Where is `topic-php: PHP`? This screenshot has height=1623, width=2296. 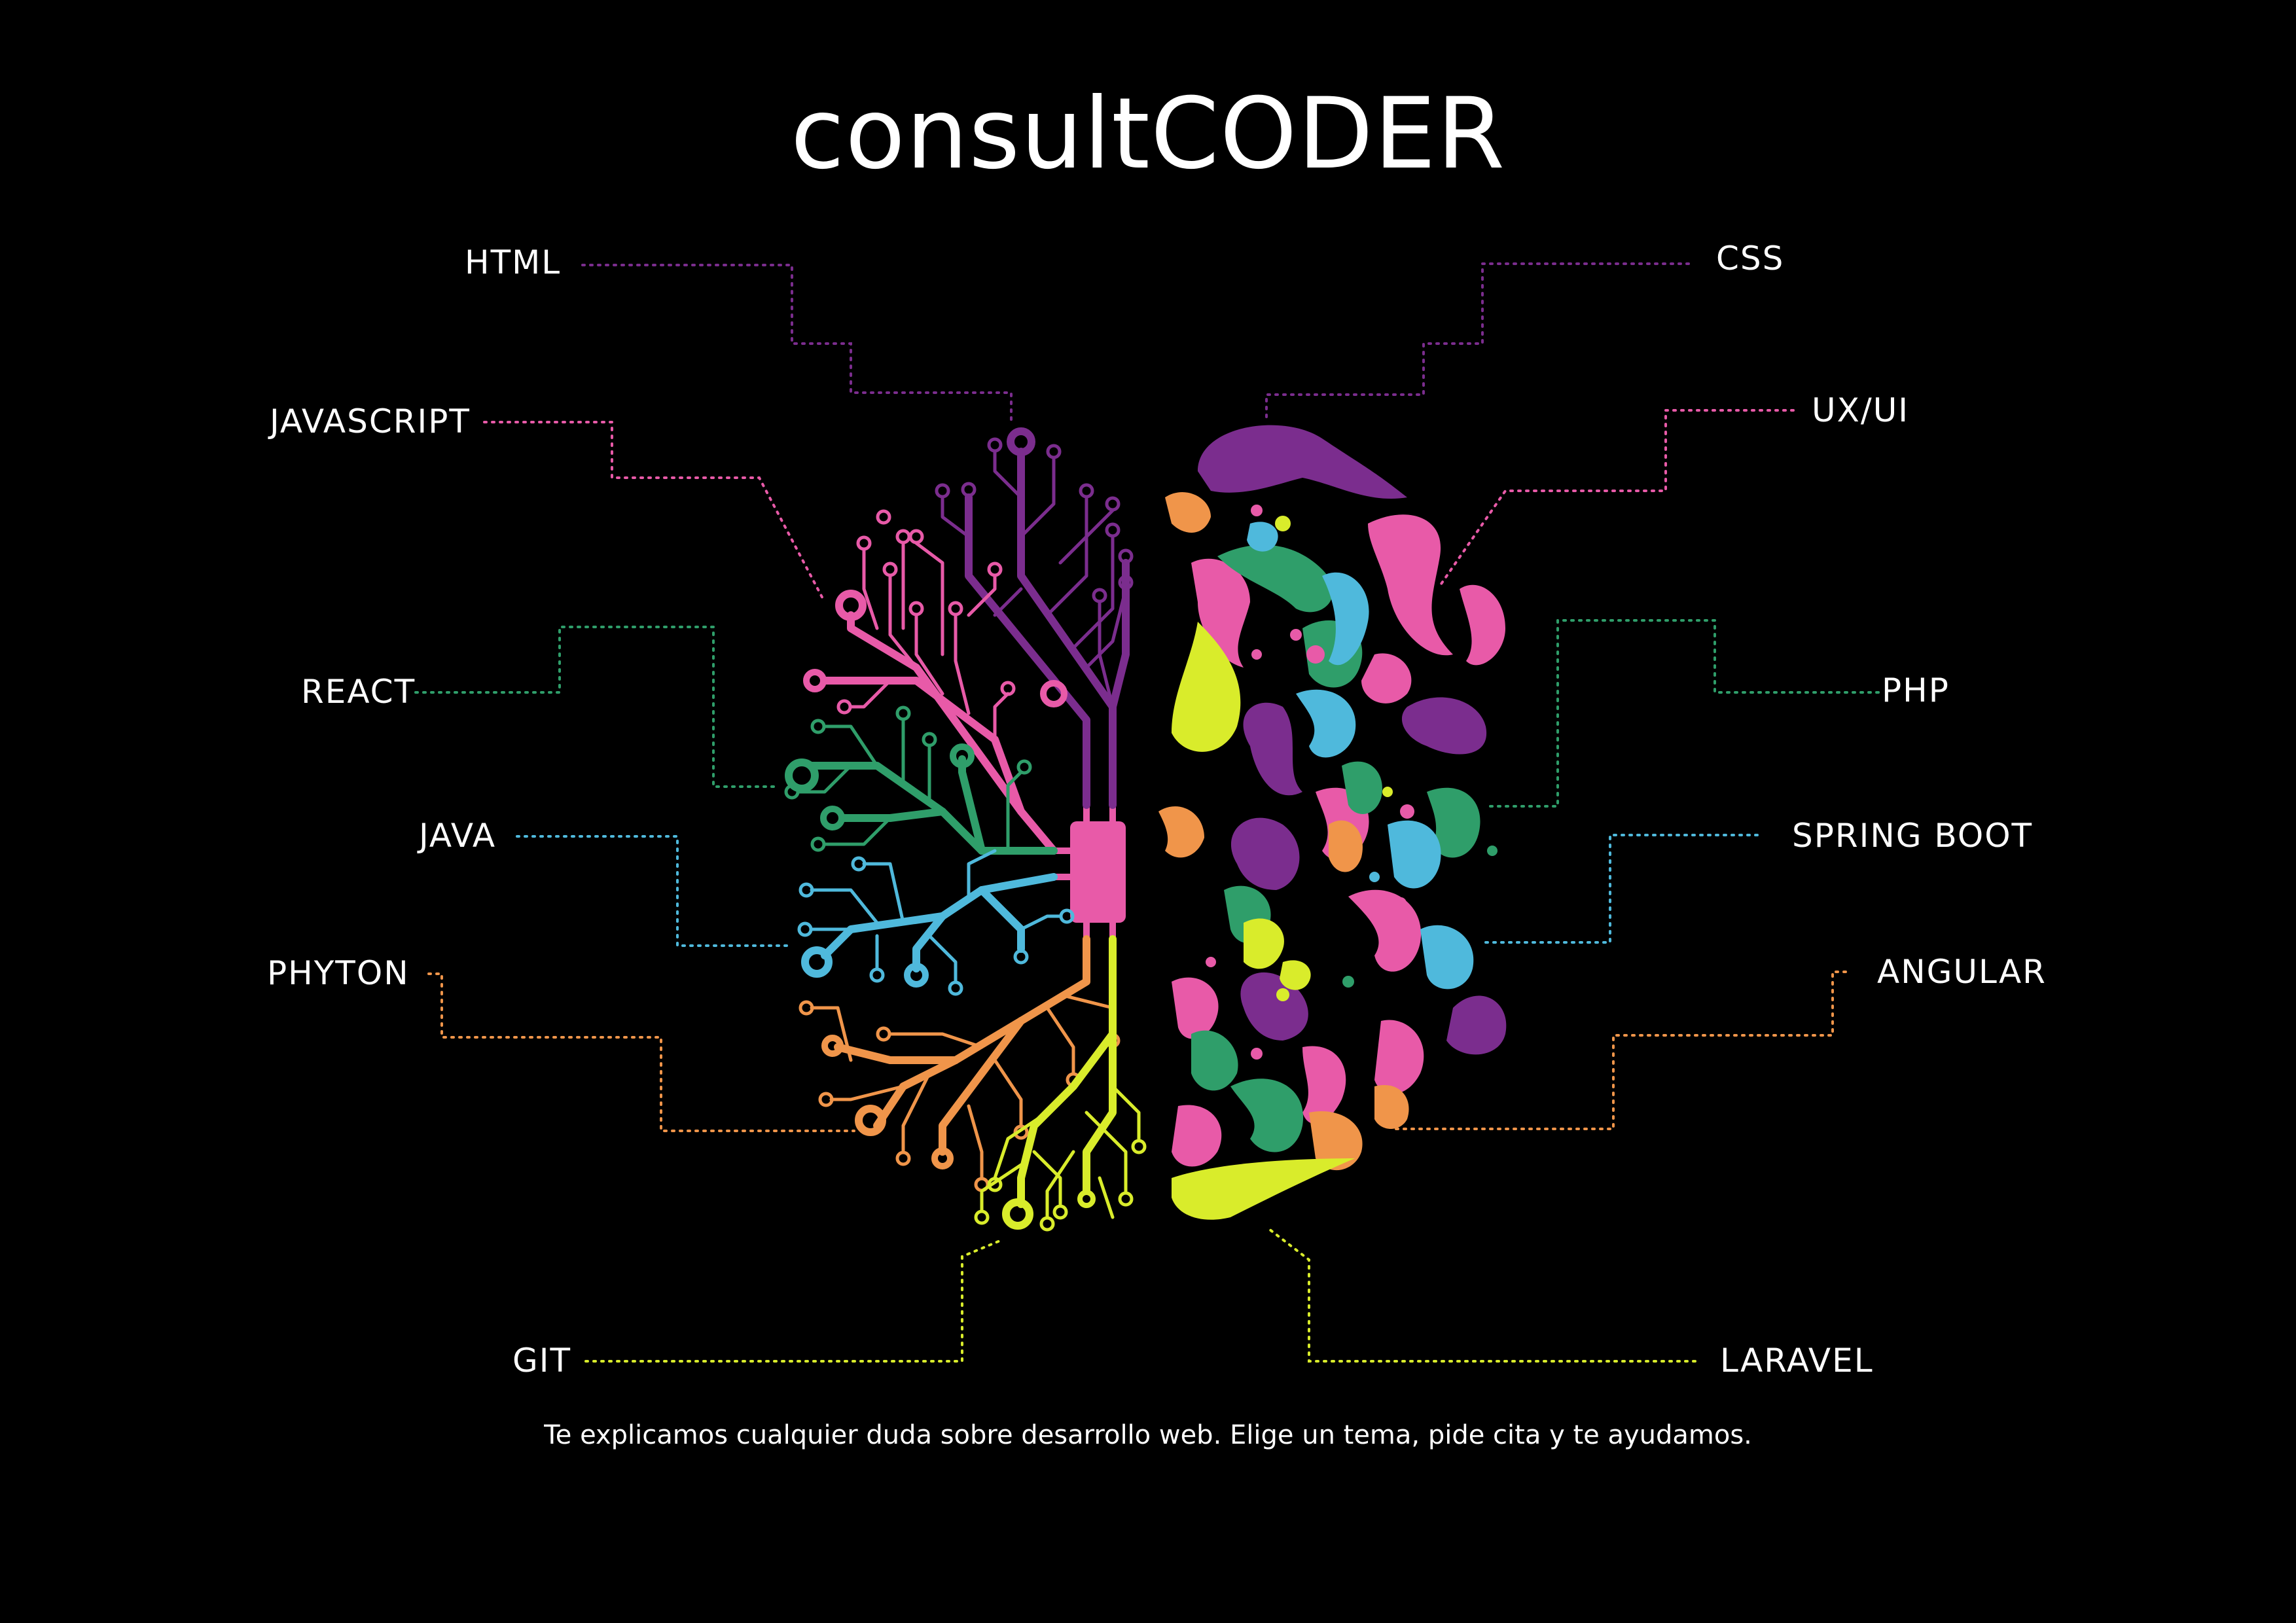 topic-php: PHP is located at coordinates (1916, 690).